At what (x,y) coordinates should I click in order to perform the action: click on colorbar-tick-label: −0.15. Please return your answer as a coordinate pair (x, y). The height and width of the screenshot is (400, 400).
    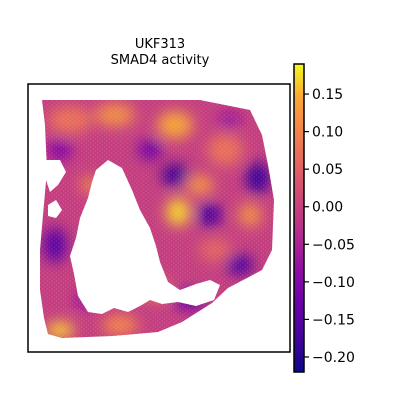
    Looking at the image, I should click on (333, 320).